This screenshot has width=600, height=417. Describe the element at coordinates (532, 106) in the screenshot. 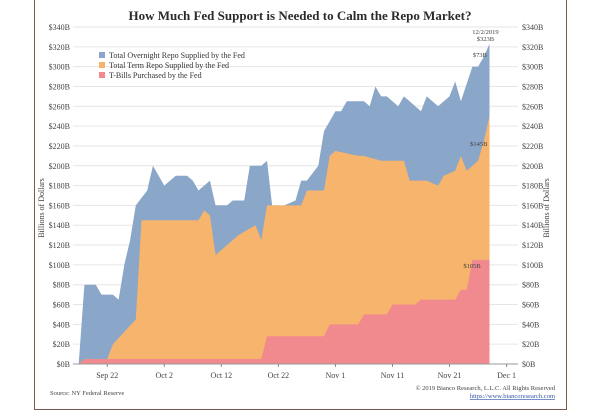

I see `y-tick-label-right: $260B` at that location.